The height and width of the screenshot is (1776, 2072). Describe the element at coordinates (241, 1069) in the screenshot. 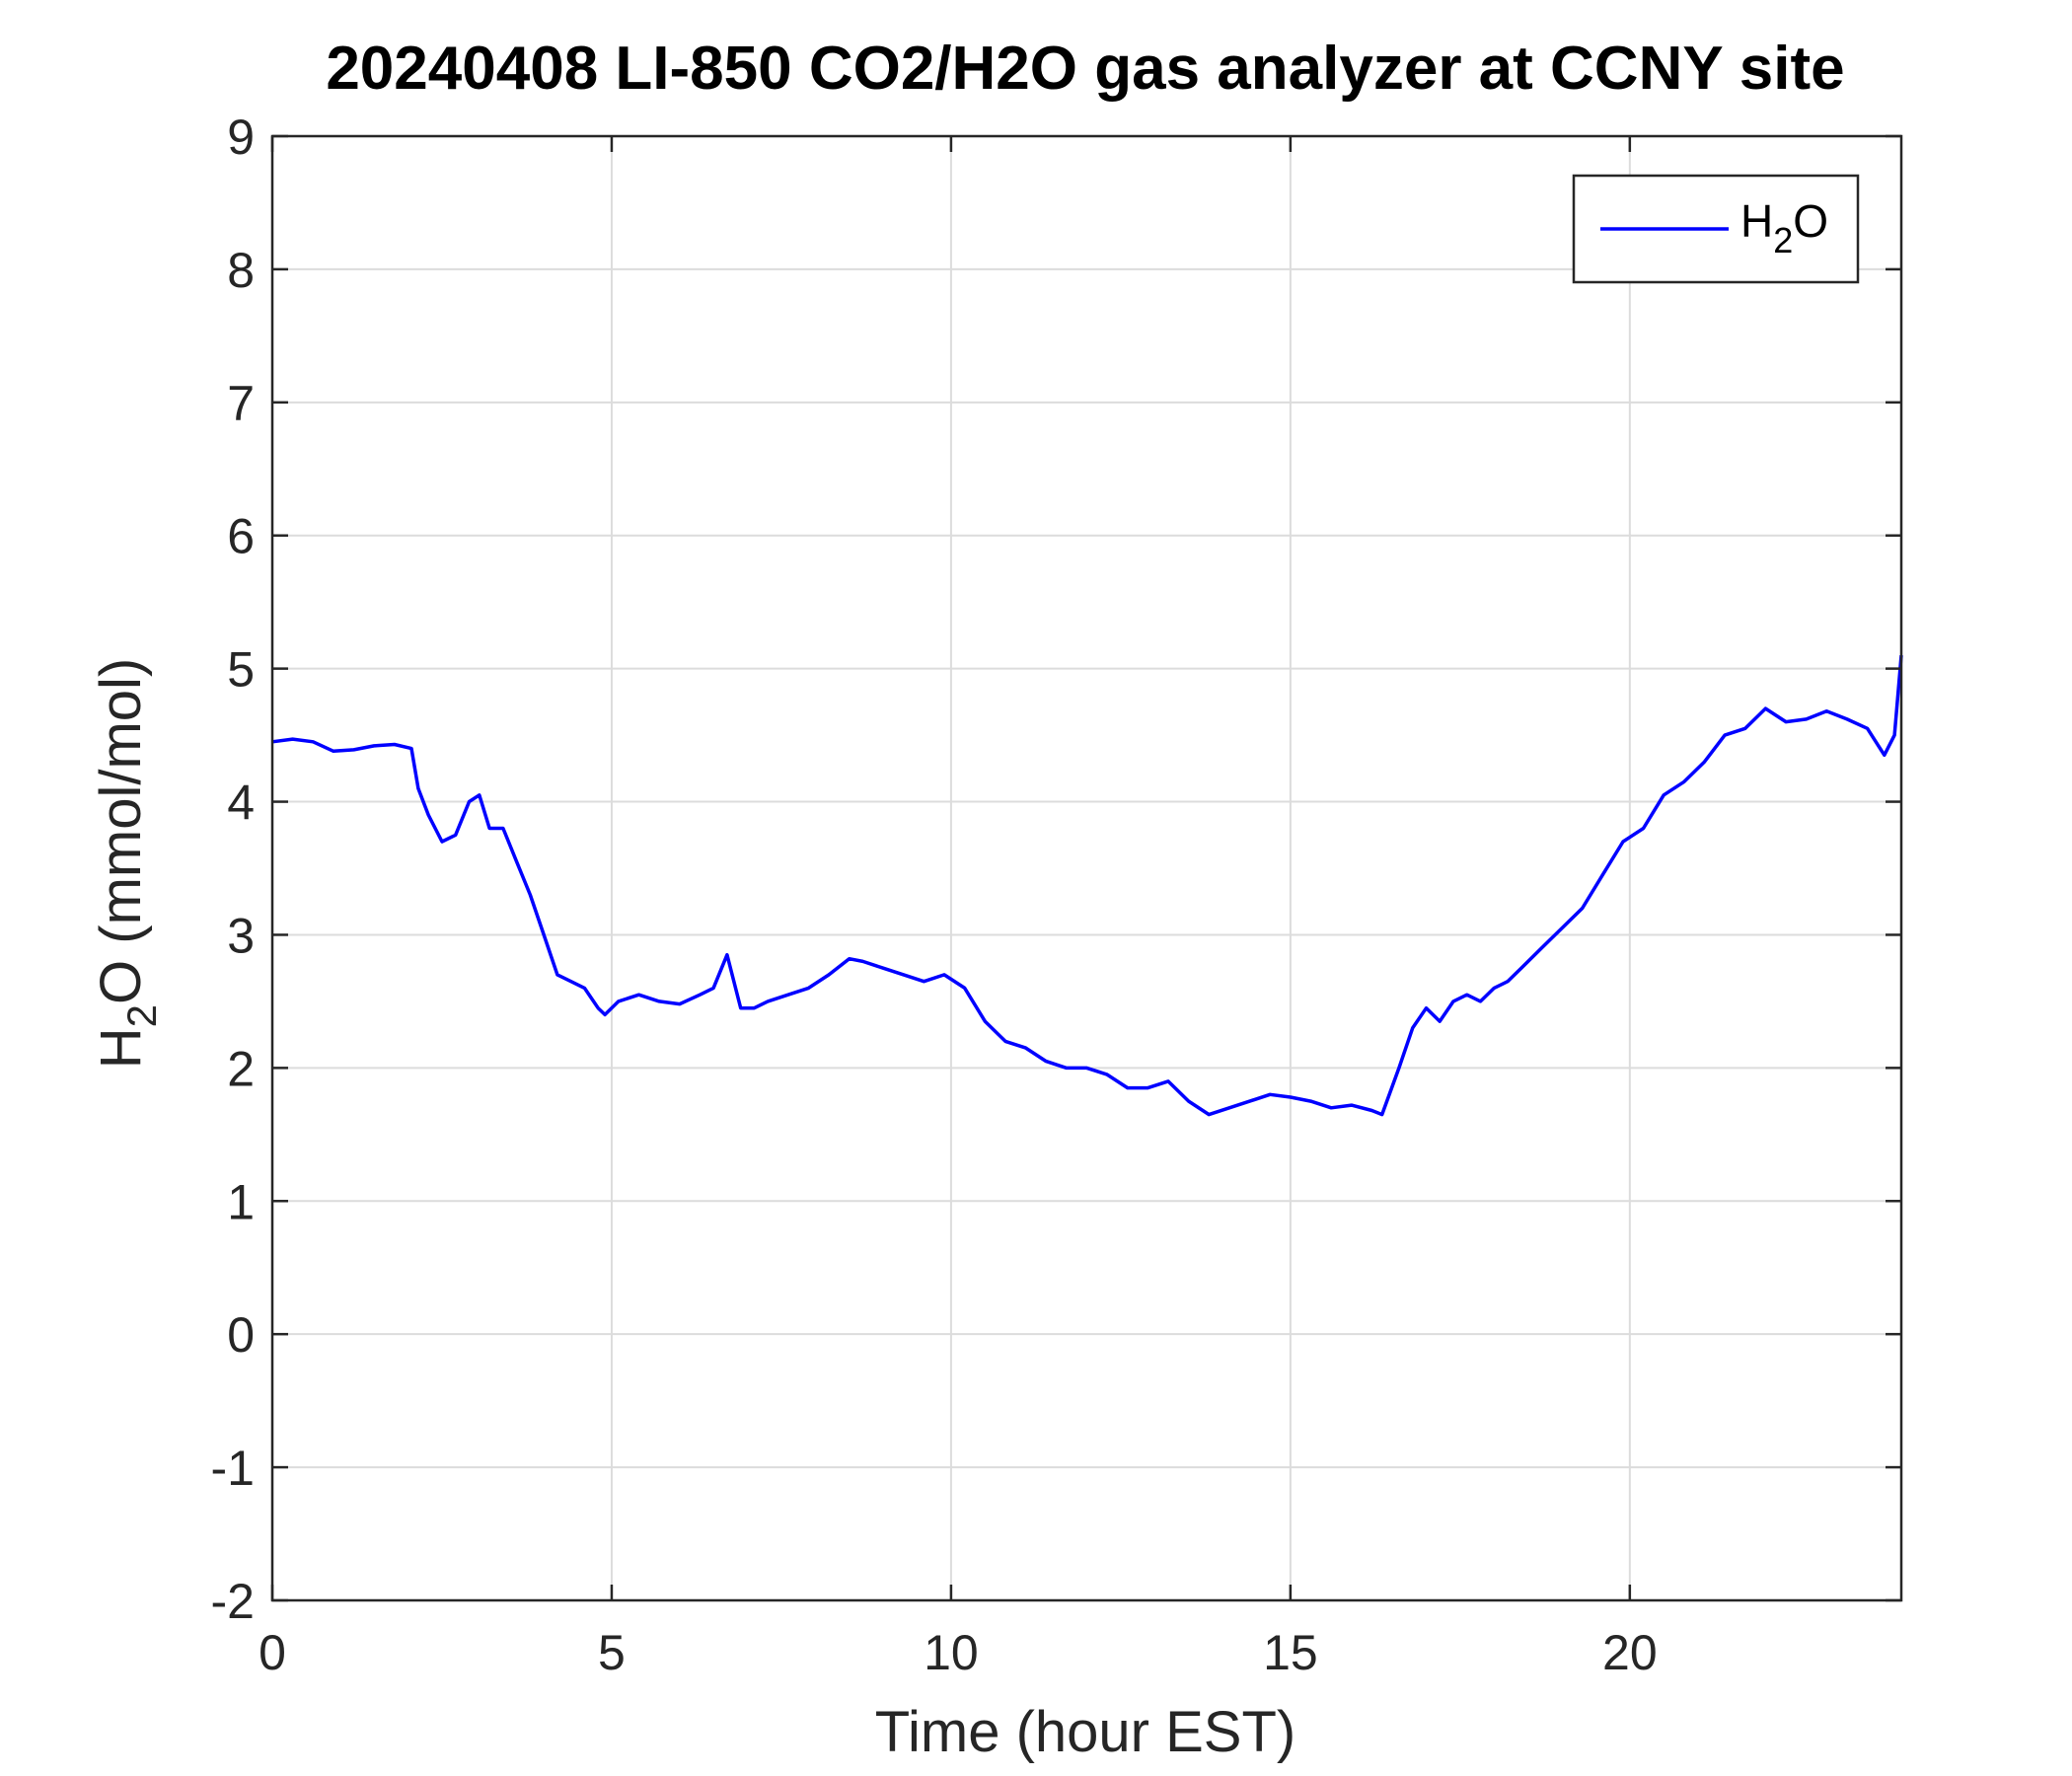

I see `y-tick-label: 2` at that location.